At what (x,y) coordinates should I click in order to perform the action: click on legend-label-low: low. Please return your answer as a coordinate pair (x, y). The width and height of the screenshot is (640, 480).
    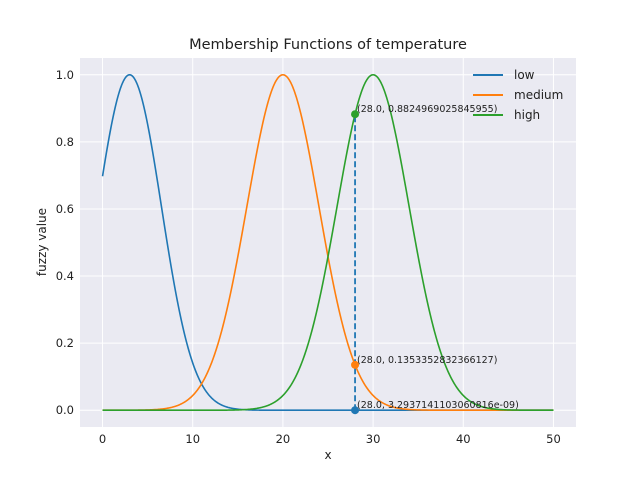
    Looking at the image, I should click on (524, 75).